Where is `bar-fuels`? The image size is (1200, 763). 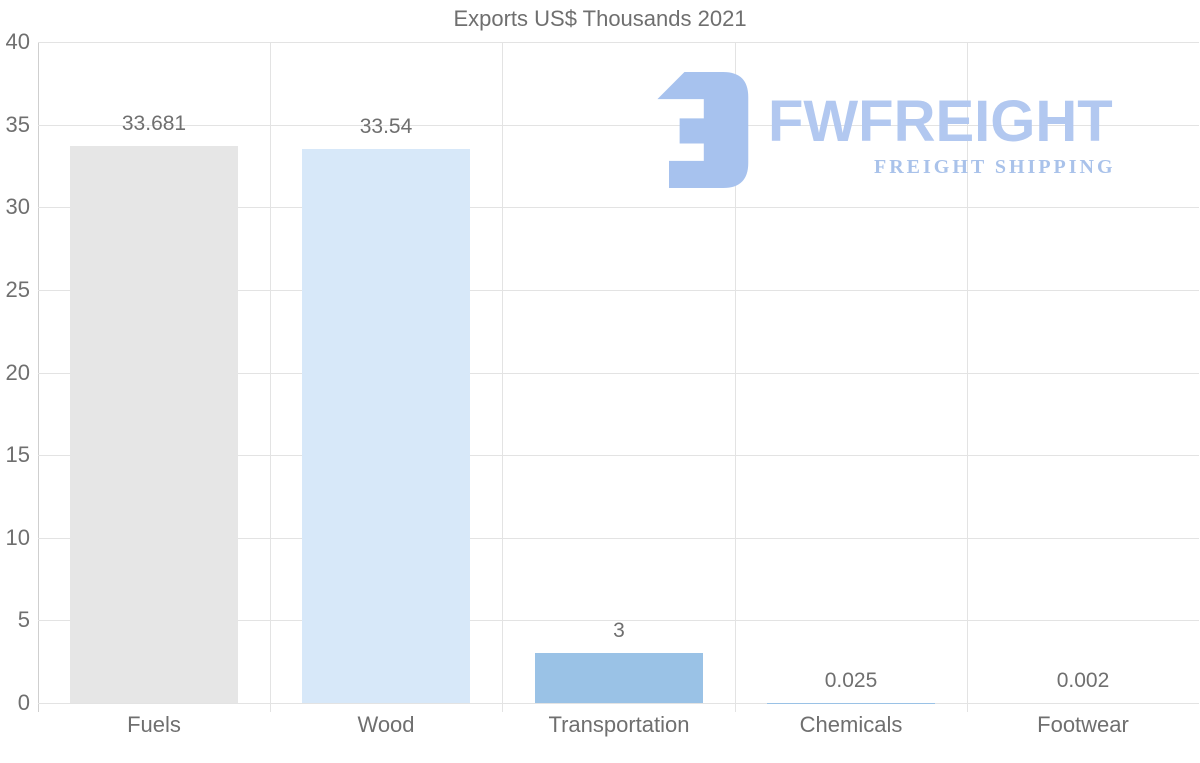
bar-fuels is located at coordinates (154, 424).